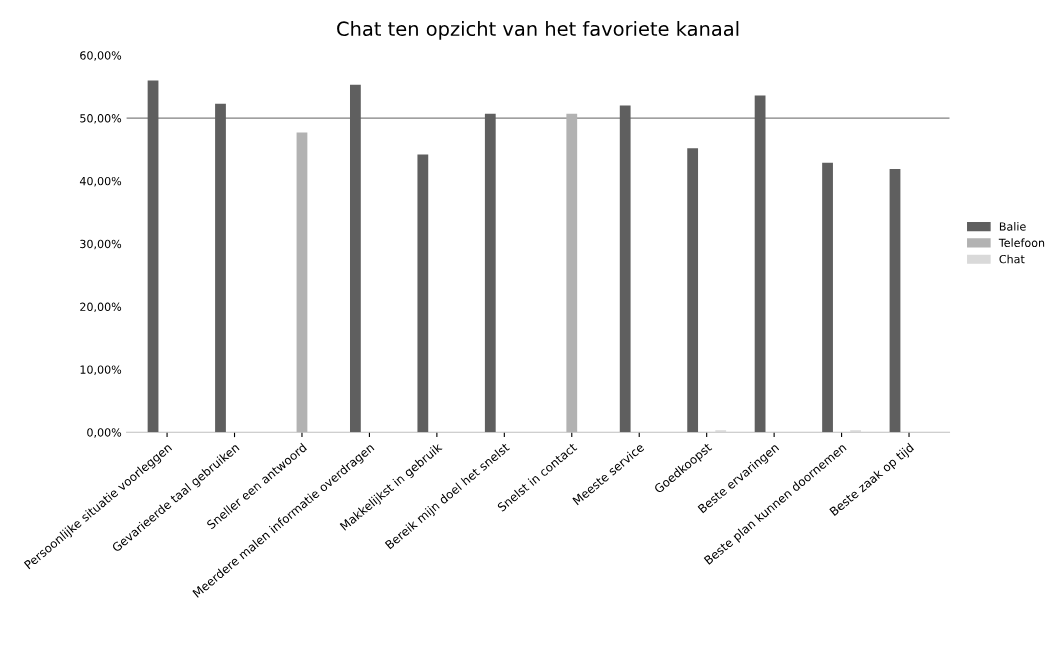  I want to click on y-tick-label: 30,00%, so click(101, 244).